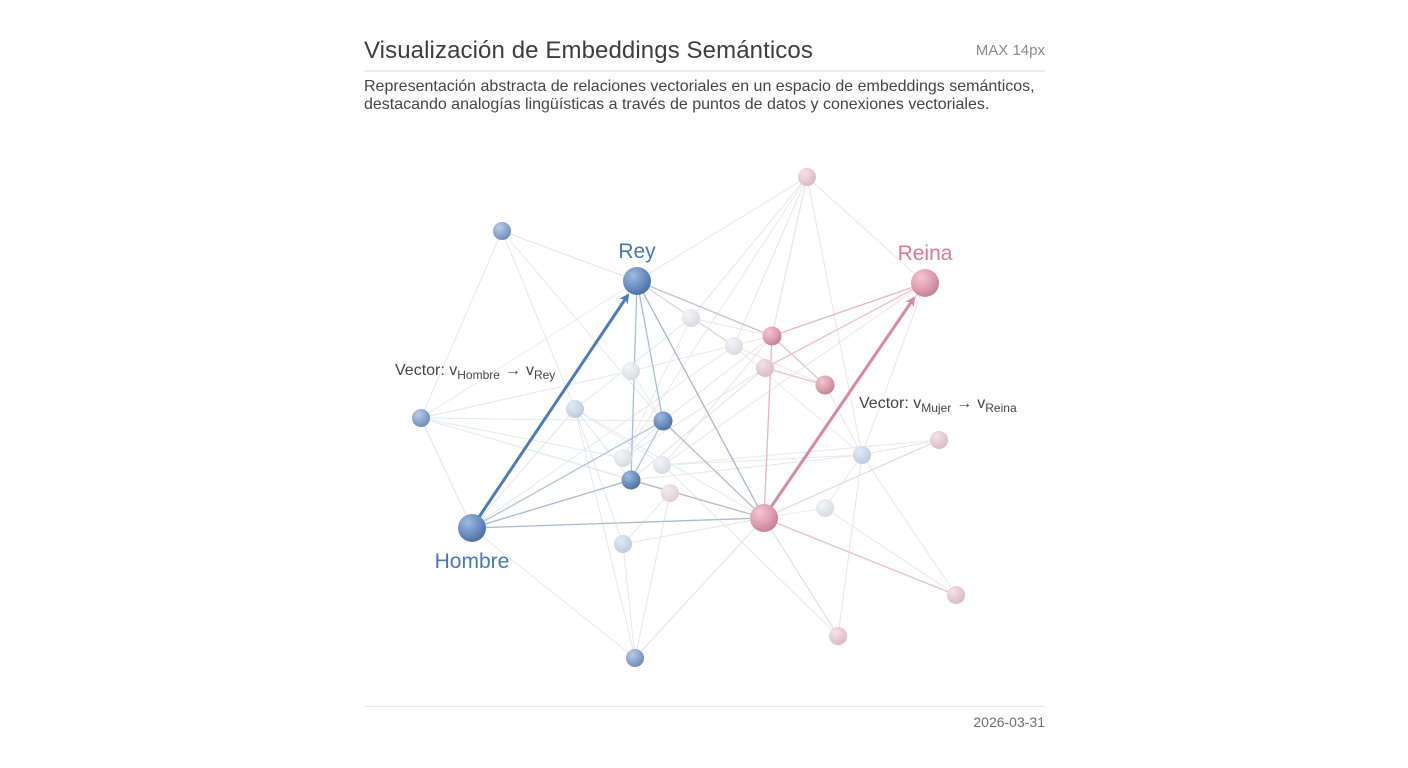  I want to click on size-badge: MAX 14px, so click(1010, 50).